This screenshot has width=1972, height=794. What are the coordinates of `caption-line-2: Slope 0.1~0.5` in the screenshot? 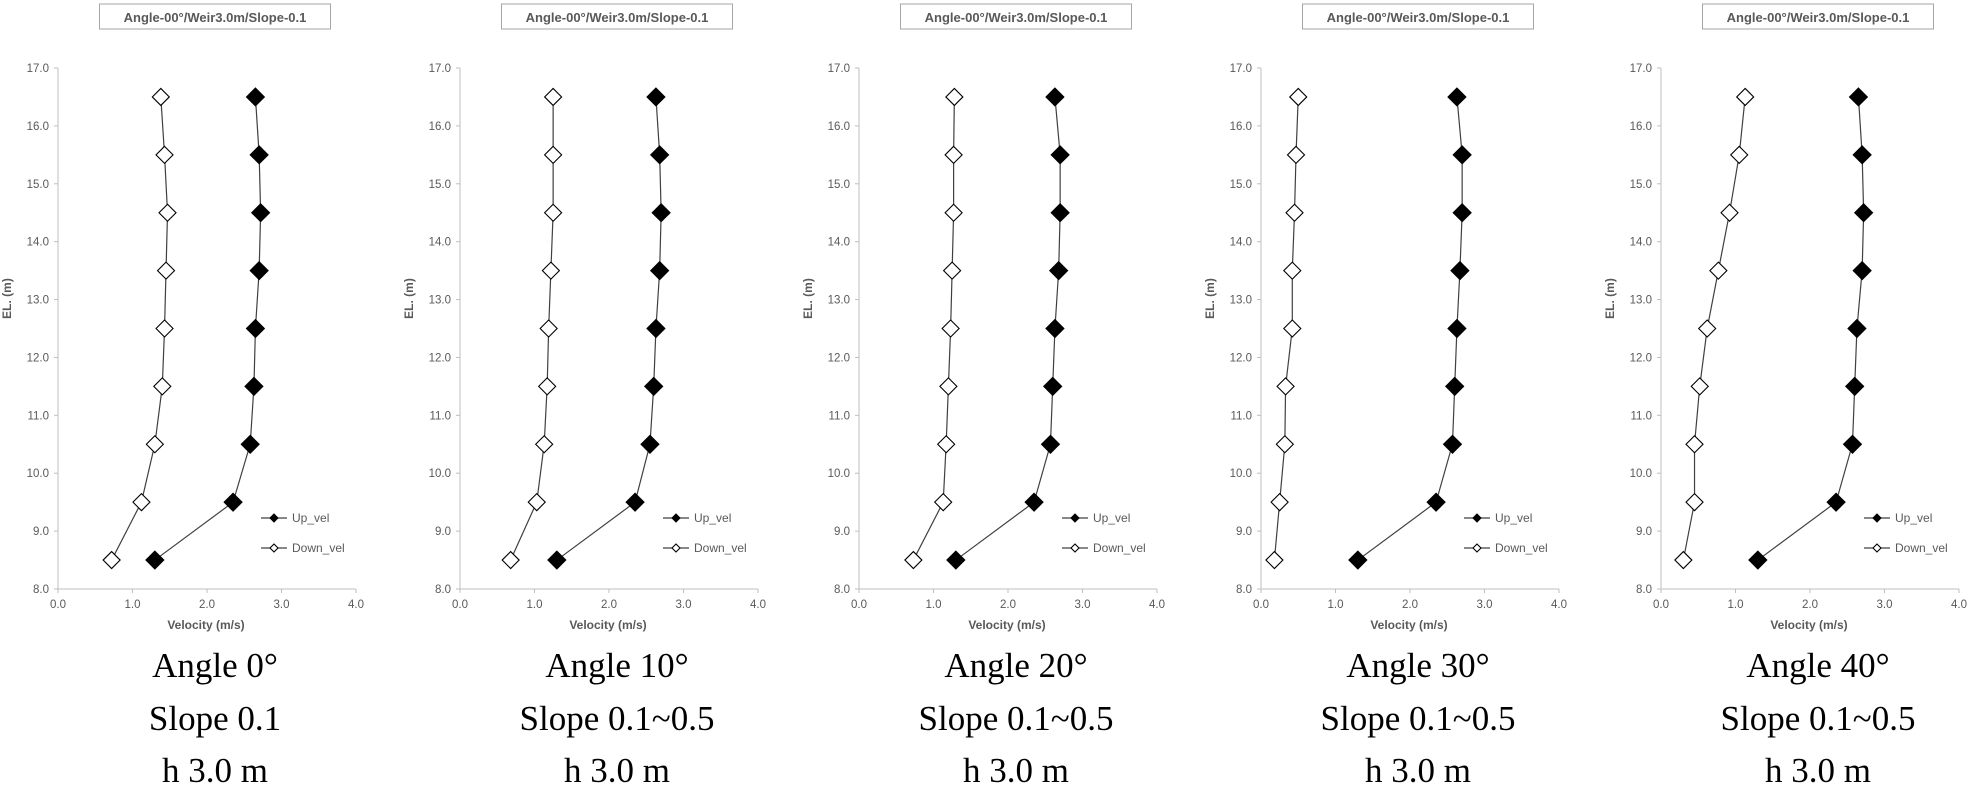 It's located at (617, 718).